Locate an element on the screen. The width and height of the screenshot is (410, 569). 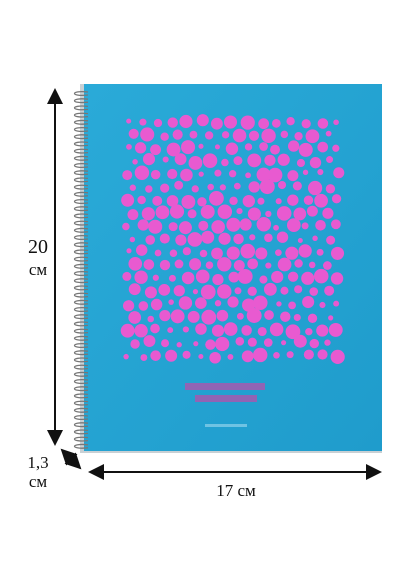
thickness-value: 1,3 is located at coordinates (37, 462).